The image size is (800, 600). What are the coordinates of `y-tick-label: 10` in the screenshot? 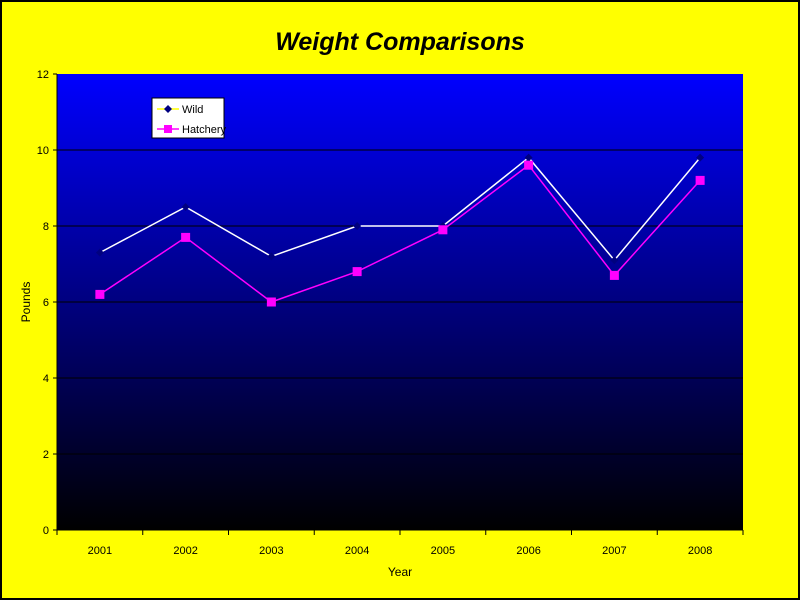 It's located at (43, 151).